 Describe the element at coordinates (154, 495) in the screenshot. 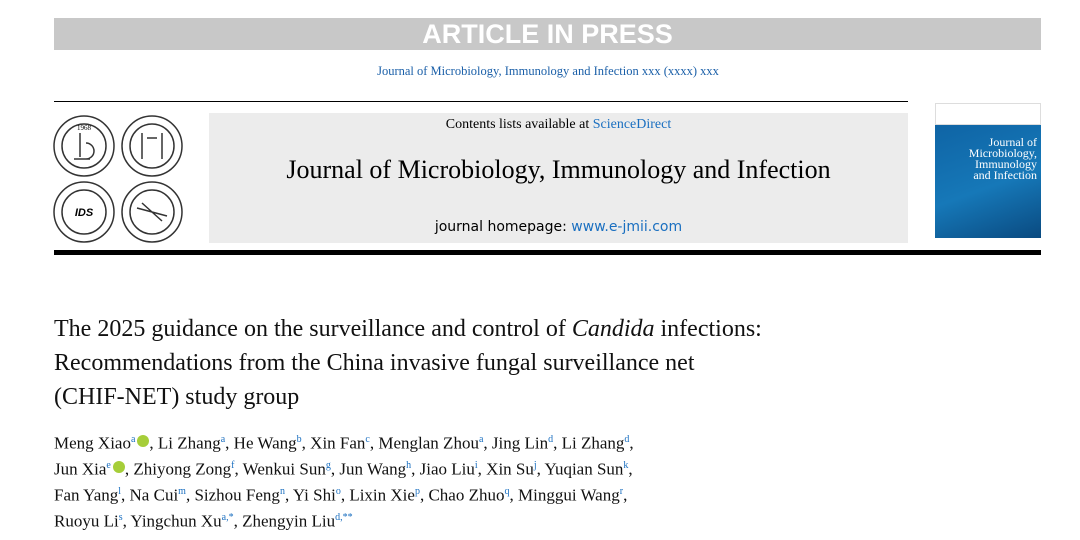

I see `author-name: Na Cui` at that location.